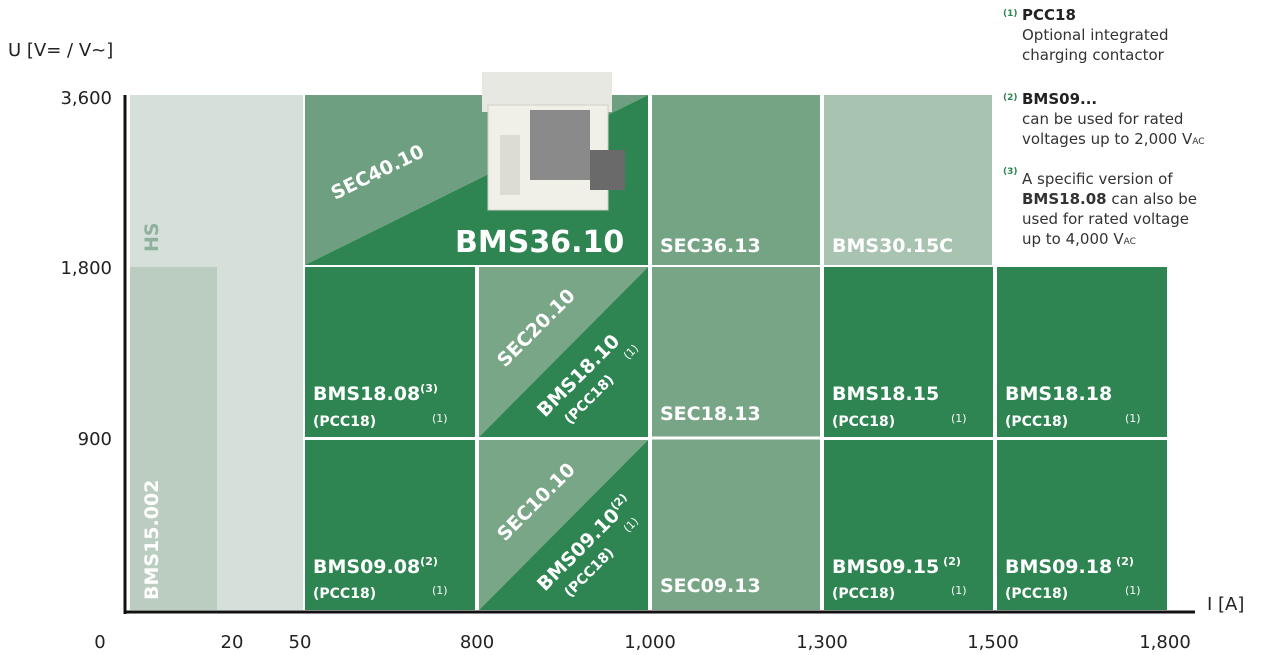 This screenshot has width=1266, height=655. What do you see at coordinates (1107, 139) in the screenshot?
I see `note-span: voltages up to 2,000 V` at bounding box center [1107, 139].